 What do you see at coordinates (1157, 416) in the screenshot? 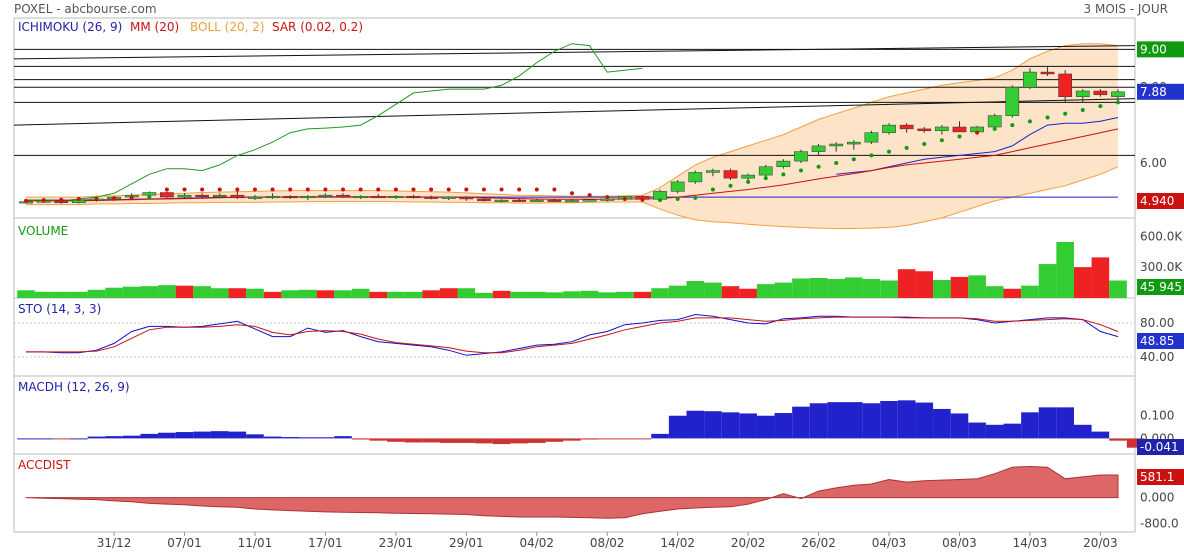
I see `macd-tick-label: 0.100` at bounding box center [1157, 416].